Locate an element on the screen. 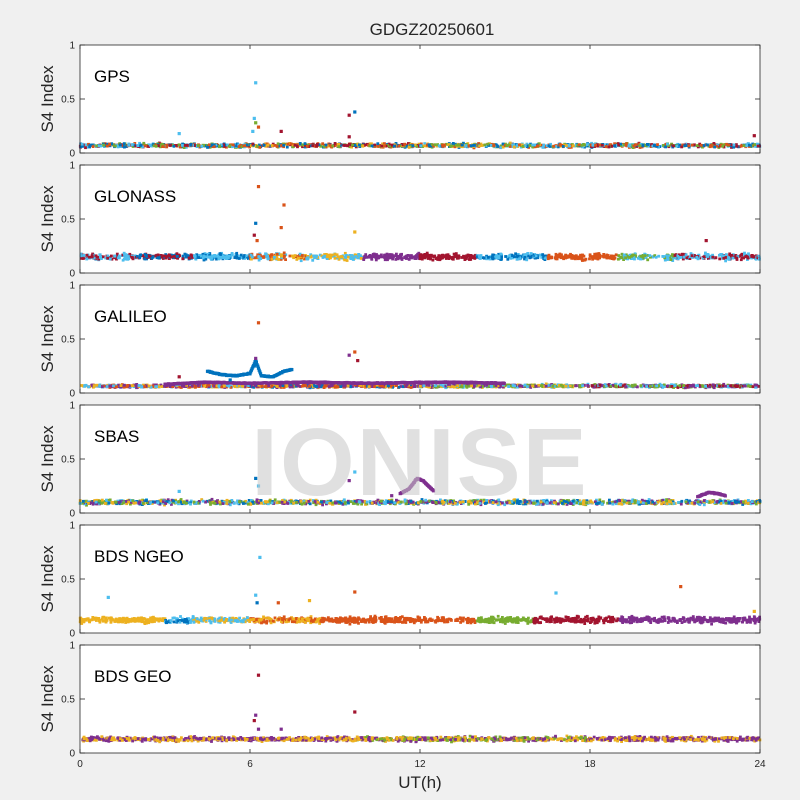  scatter-marks is located at coordinates (420, 257).